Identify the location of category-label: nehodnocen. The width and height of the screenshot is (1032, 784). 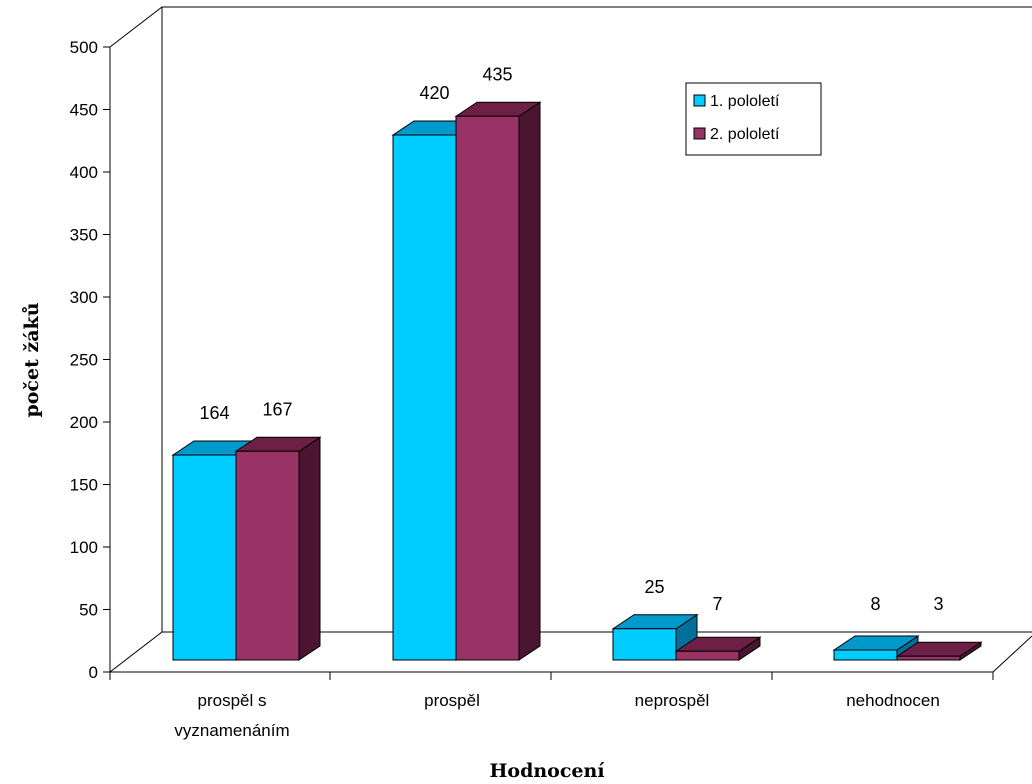
(893, 700).